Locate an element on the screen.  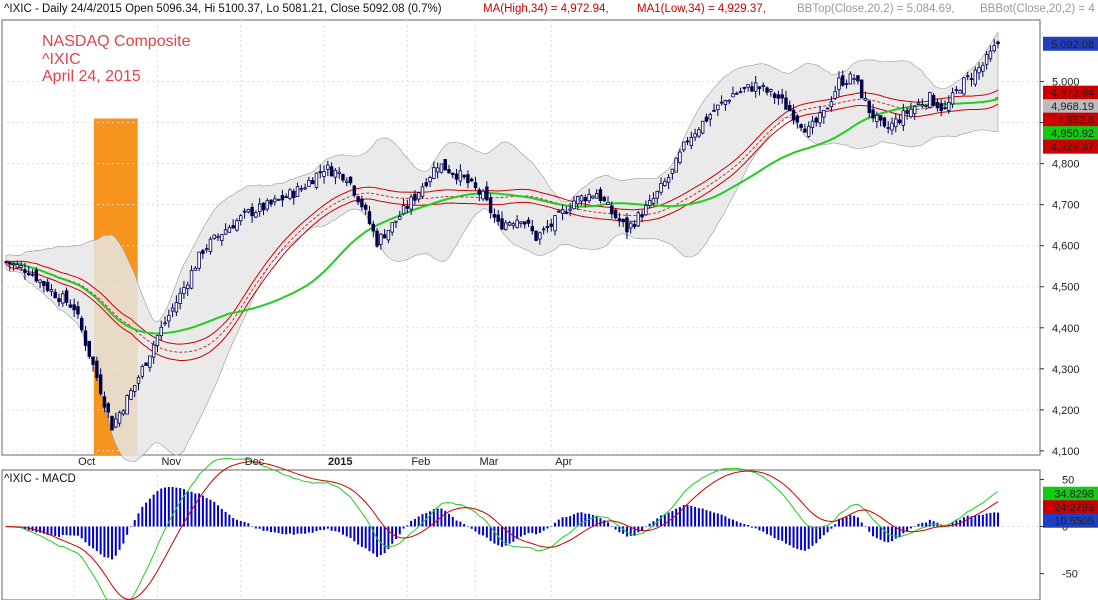
price-badge: 5,092.08 is located at coordinates (1072, 45).